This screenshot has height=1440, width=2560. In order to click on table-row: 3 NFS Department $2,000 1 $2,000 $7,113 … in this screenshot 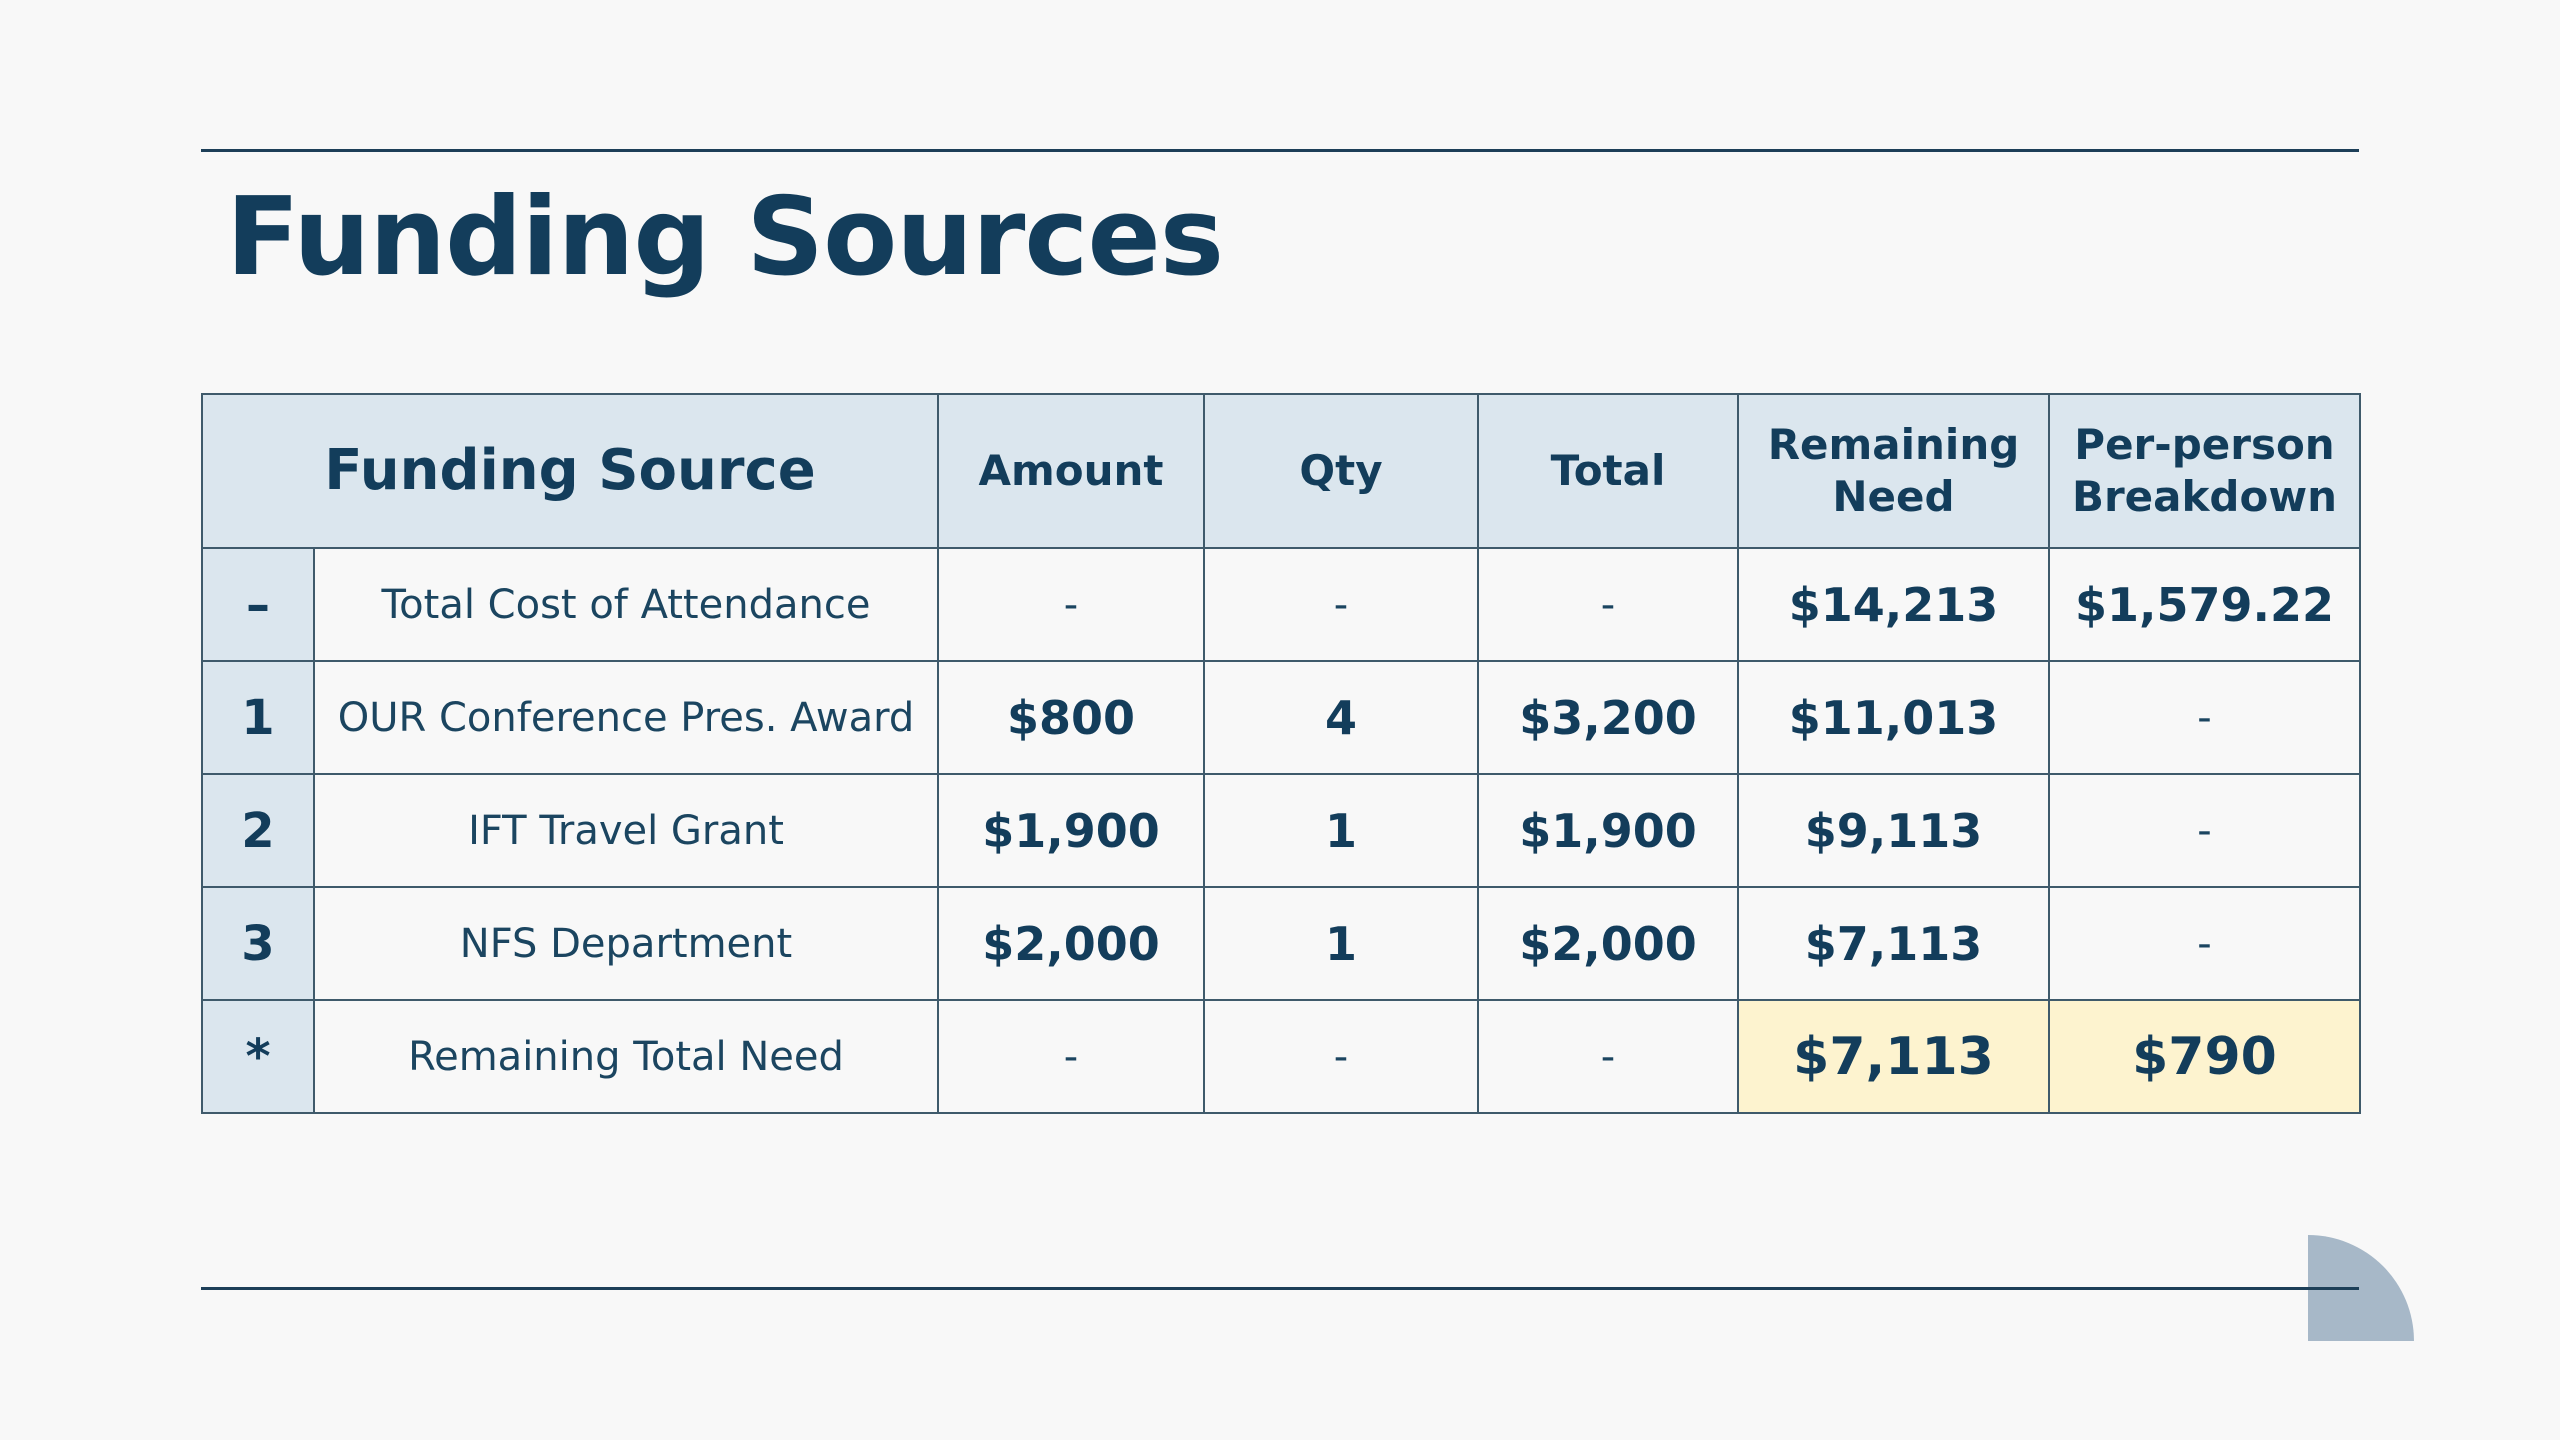, I will do `click(1281, 943)`.